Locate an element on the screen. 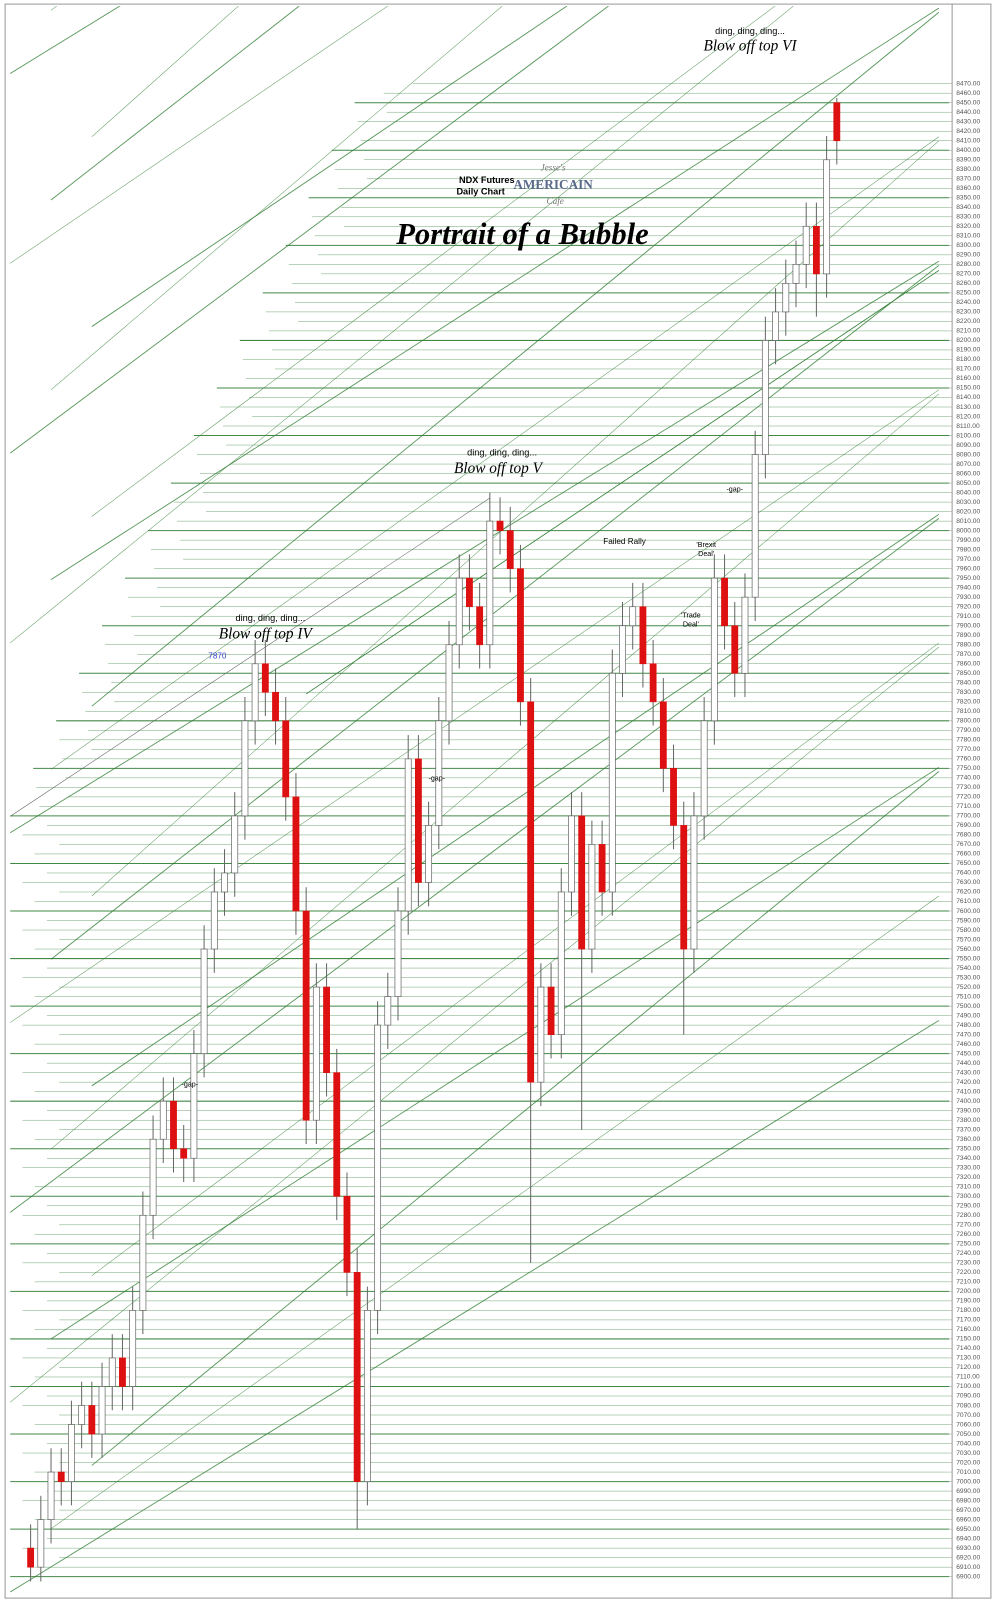 The image size is (995, 1600). y-tick-label: 6970.00 is located at coordinates (968, 1510).